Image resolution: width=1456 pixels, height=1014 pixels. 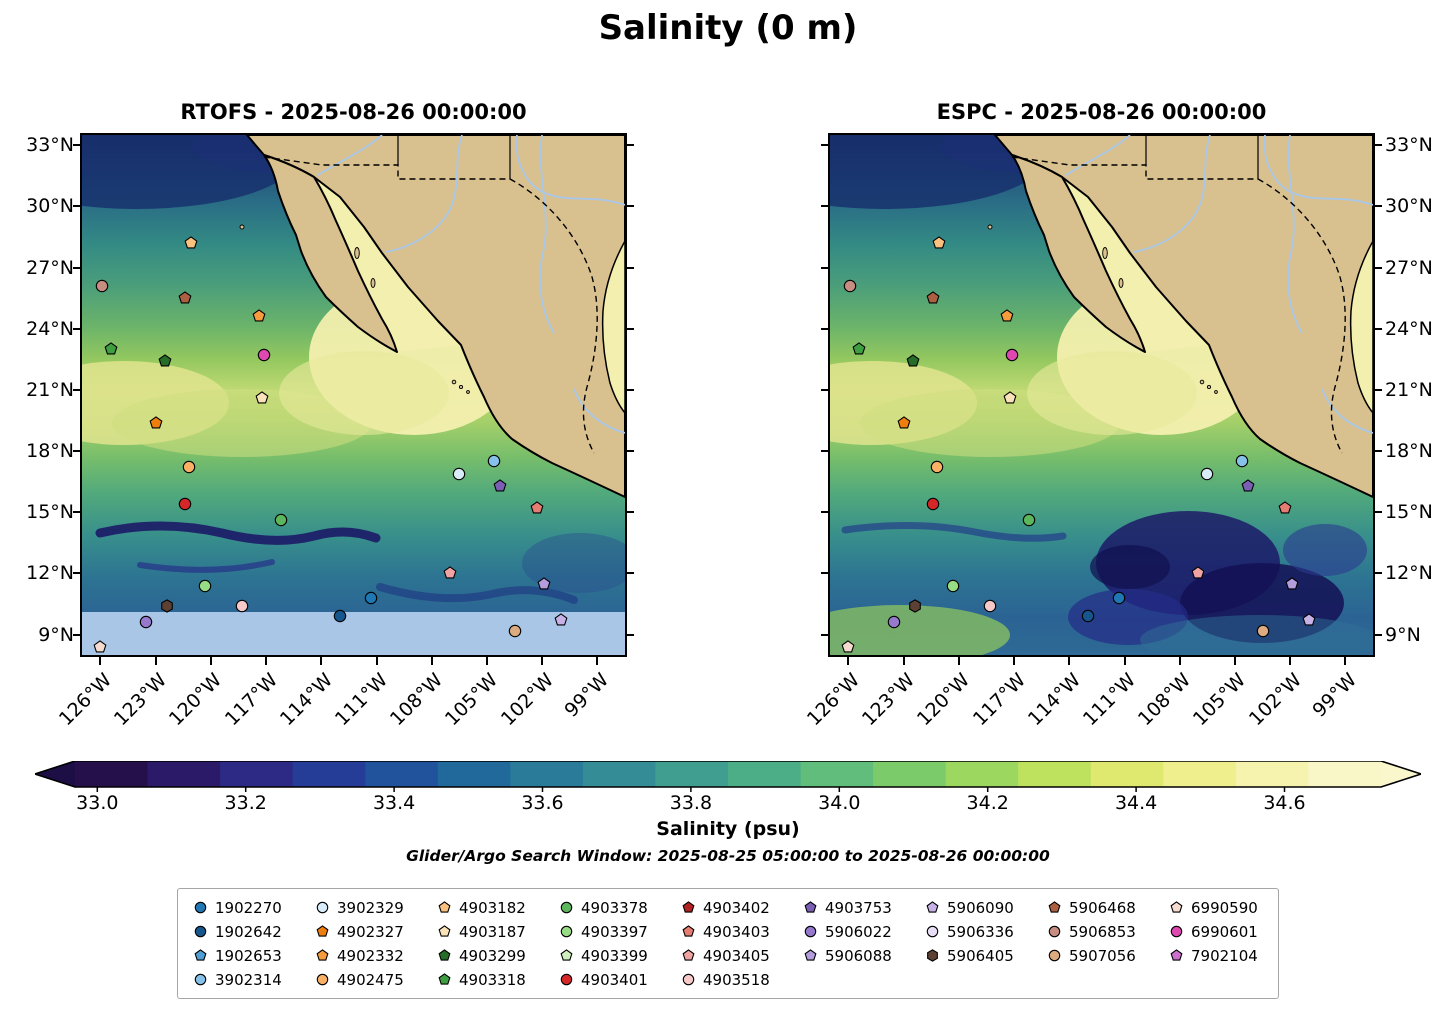 What do you see at coordinates (1054, 700) in the screenshot?
I see `x-tick-label: 114°W` at bounding box center [1054, 700].